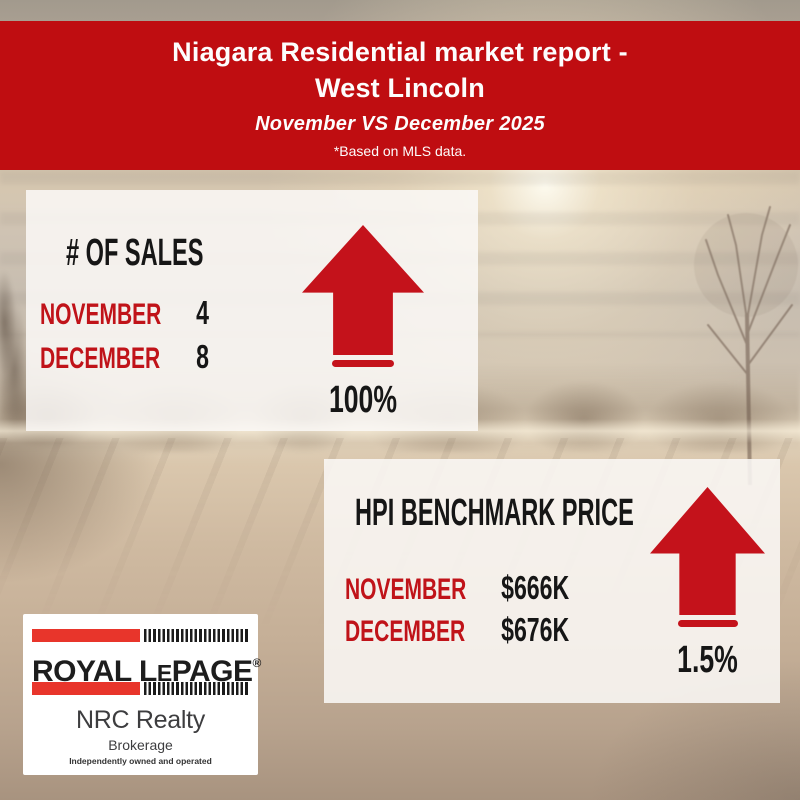  I want to click on brokerage-descriptor: Brokerage, so click(140, 745).